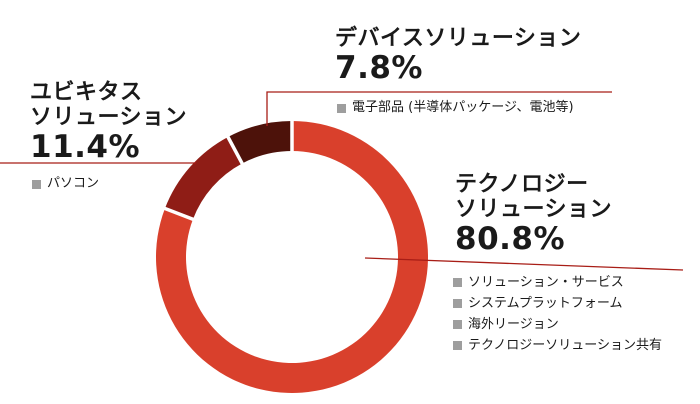 Image resolution: width=700 pixels, height=404 pixels. I want to click on segment-item-list: 電子部品 (半導体パッケージ、電池等), so click(459, 108).